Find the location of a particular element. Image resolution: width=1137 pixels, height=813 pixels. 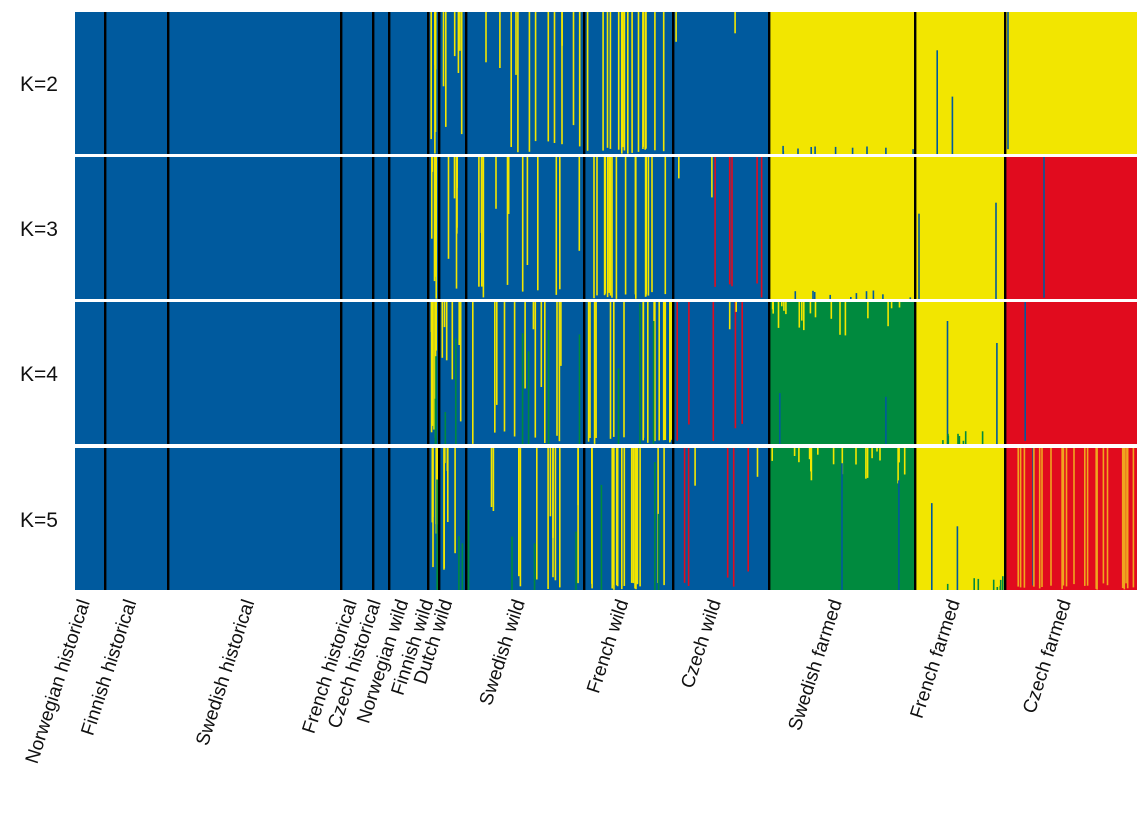

segment-czech-farmed-k4 is located at coordinates (1071, 373).